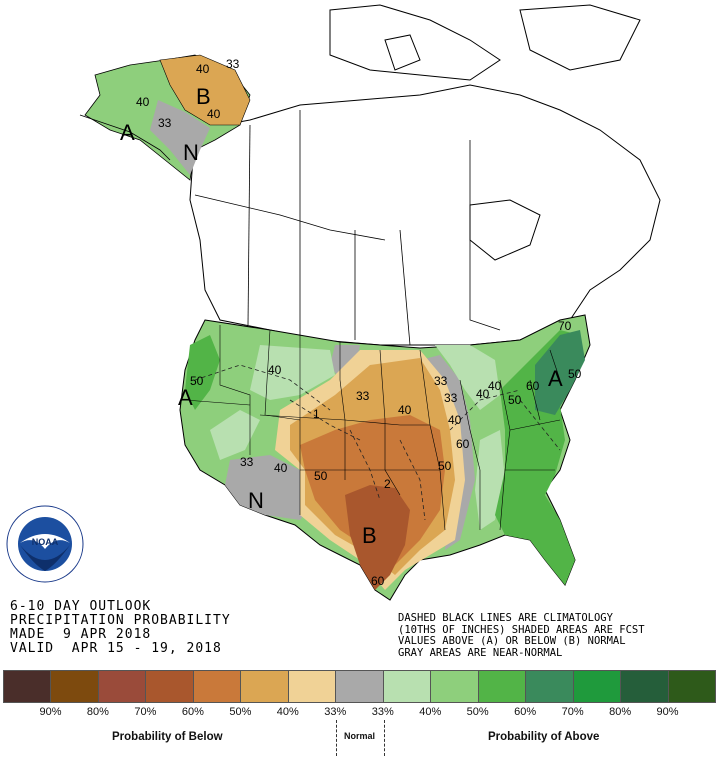 This screenshot has width=719, height=759. Describe the element at coordinates (347, 228) in the screenshot. I see `province-borders` at that location.